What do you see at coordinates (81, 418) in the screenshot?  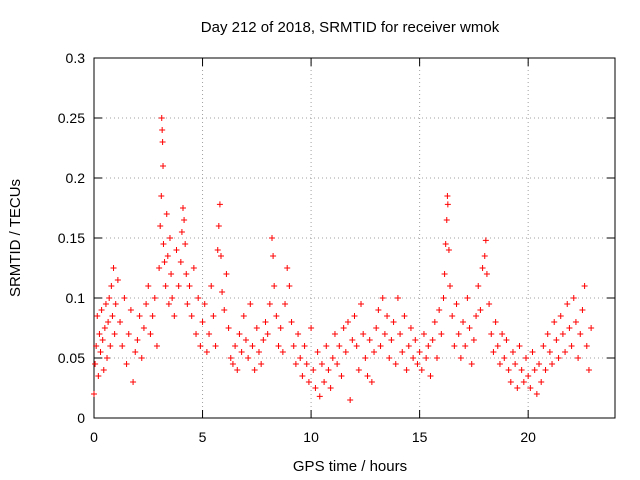 I see `y-tick-label: 0` at bounding box center [81, 418].